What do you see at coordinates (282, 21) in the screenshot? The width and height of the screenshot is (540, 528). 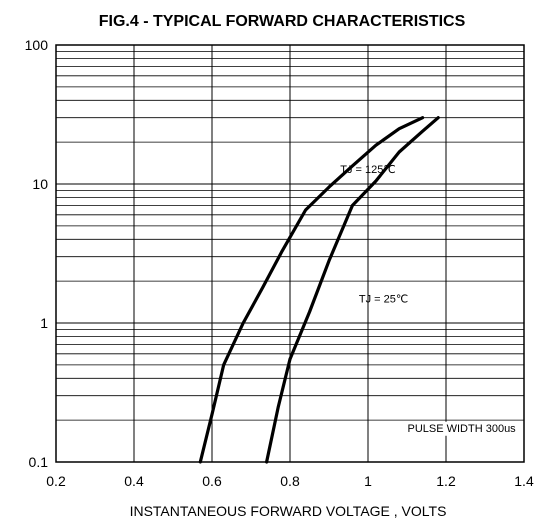 I see `chart-title: FIG.4 - TYPICAL FORWARD CHARACTERISTICS` at bounding box center [282, 21].